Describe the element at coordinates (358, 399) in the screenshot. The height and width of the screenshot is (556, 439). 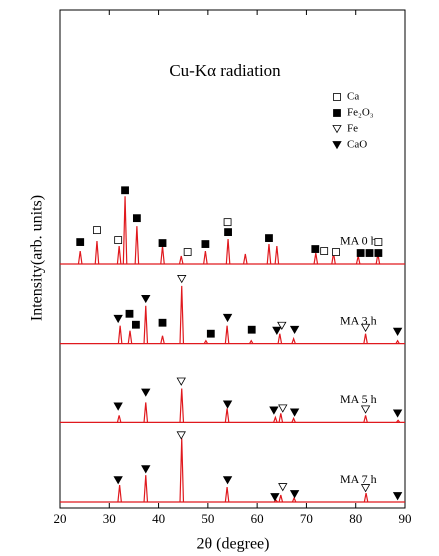
I see `series-label: MA 5 h` at that location.